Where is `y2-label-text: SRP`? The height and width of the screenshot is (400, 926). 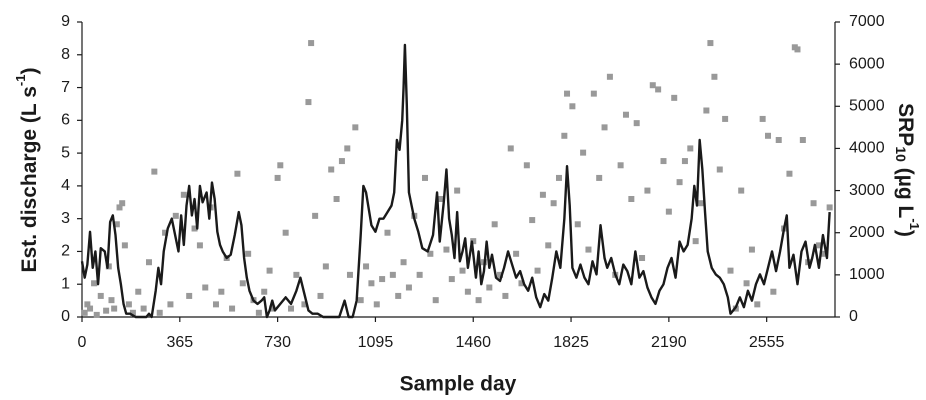 y2-label-text: SRP is located at coordinates (905, 124).